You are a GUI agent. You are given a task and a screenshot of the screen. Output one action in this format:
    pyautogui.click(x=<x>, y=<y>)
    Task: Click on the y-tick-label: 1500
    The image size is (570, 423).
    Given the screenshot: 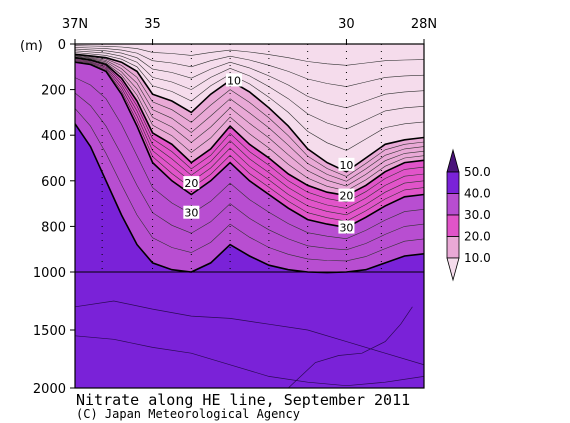 What is the action you would take?
    pyautogui.click(x=49, y=331)
    